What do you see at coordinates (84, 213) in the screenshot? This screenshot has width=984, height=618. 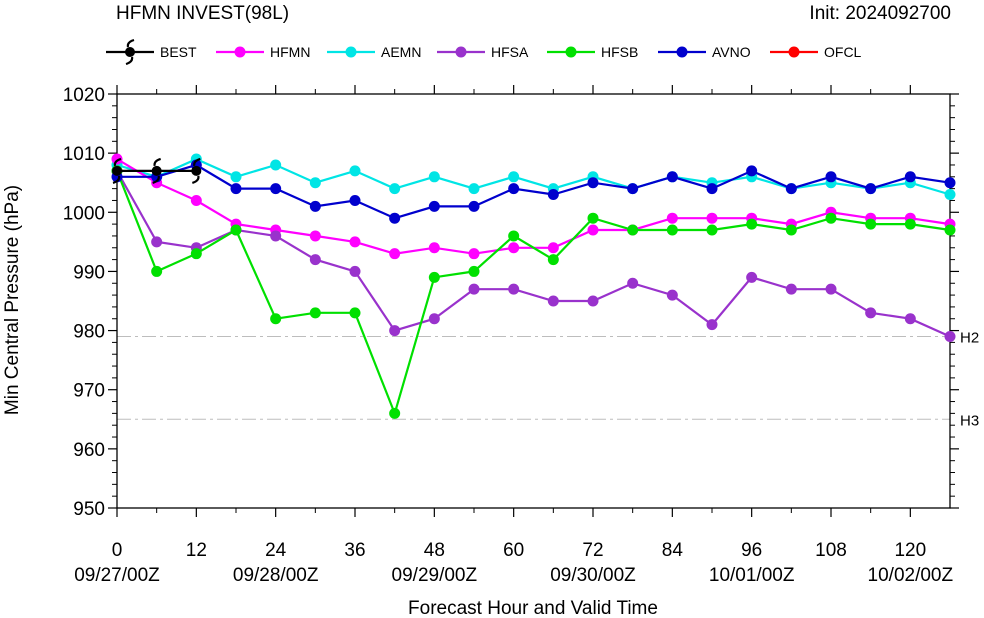 I see `y-tick-label: 1000` at bounding box center [84, 213].